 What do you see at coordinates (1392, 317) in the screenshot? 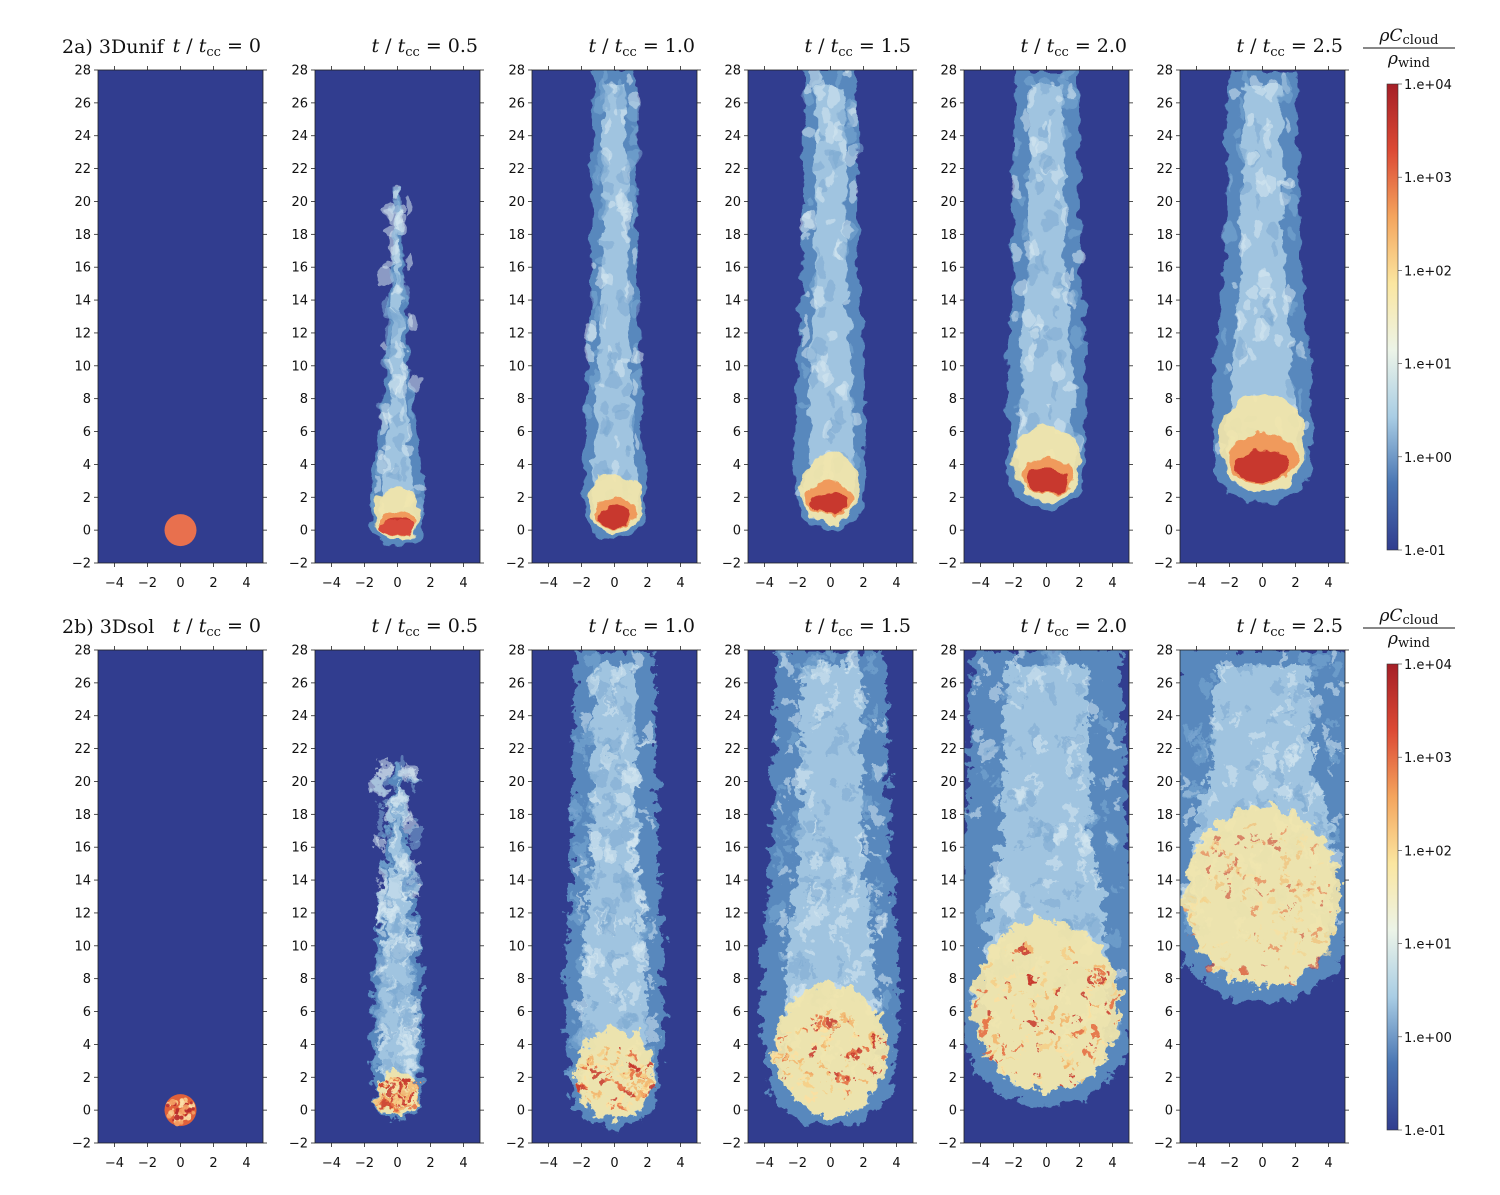
I see `colorbar-gradient` at bounding box center [1392, 317].